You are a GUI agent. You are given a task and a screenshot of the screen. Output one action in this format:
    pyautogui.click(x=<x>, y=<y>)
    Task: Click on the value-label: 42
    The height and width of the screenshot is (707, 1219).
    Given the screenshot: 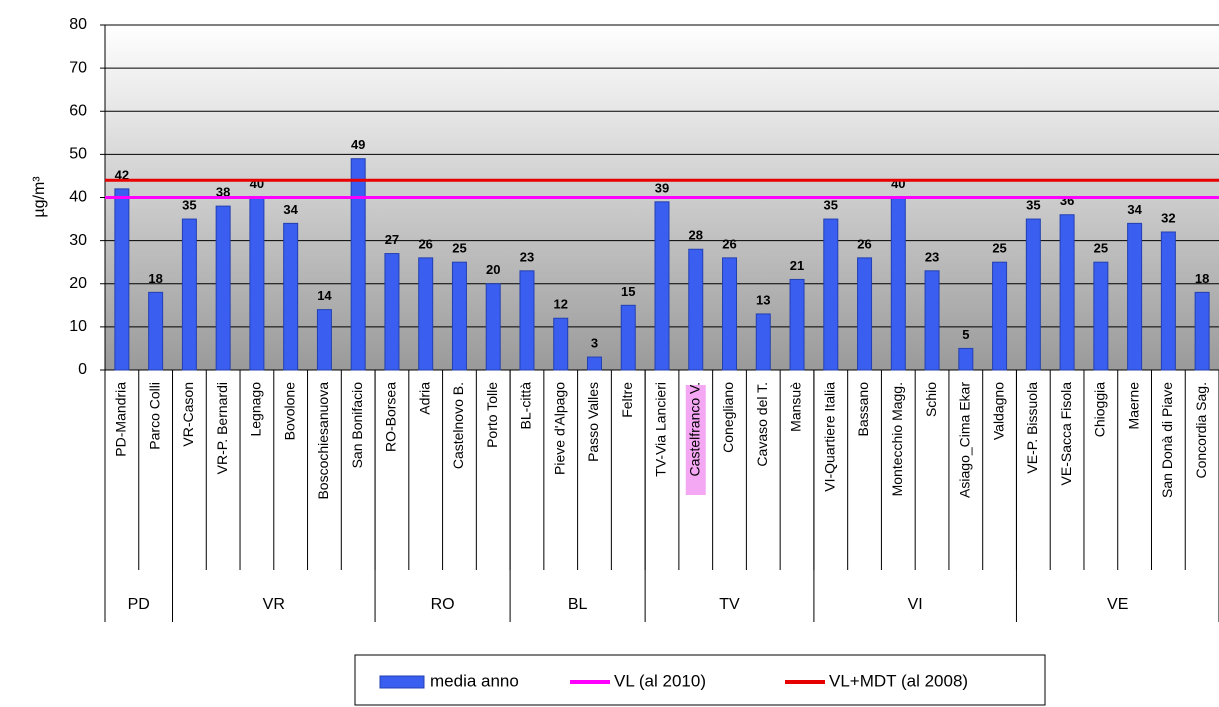 What is the action you would take?
    pyautogui.click(x=122, y=174)
    